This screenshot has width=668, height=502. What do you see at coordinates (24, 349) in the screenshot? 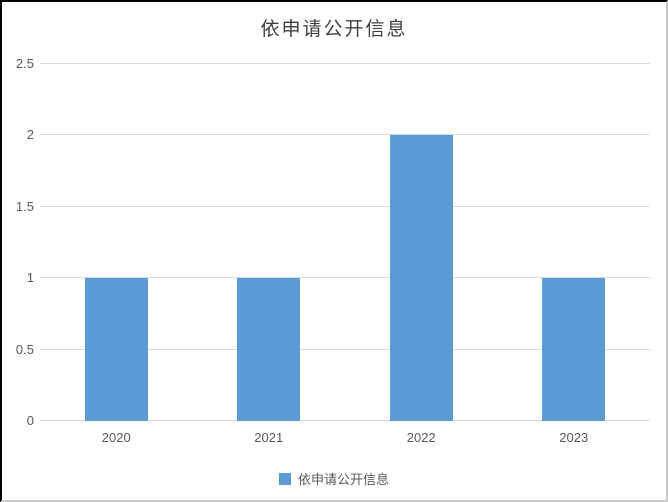
I see `y-axis-tick-label: 0.5` at bounding box center [24, 349].